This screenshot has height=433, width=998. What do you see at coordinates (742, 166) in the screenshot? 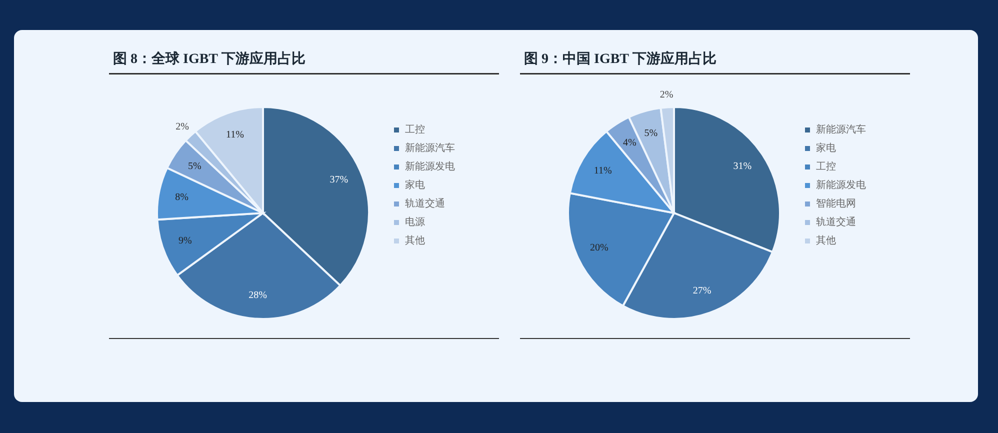
I see `data-label: 31%` at bounding box center [742, 166].